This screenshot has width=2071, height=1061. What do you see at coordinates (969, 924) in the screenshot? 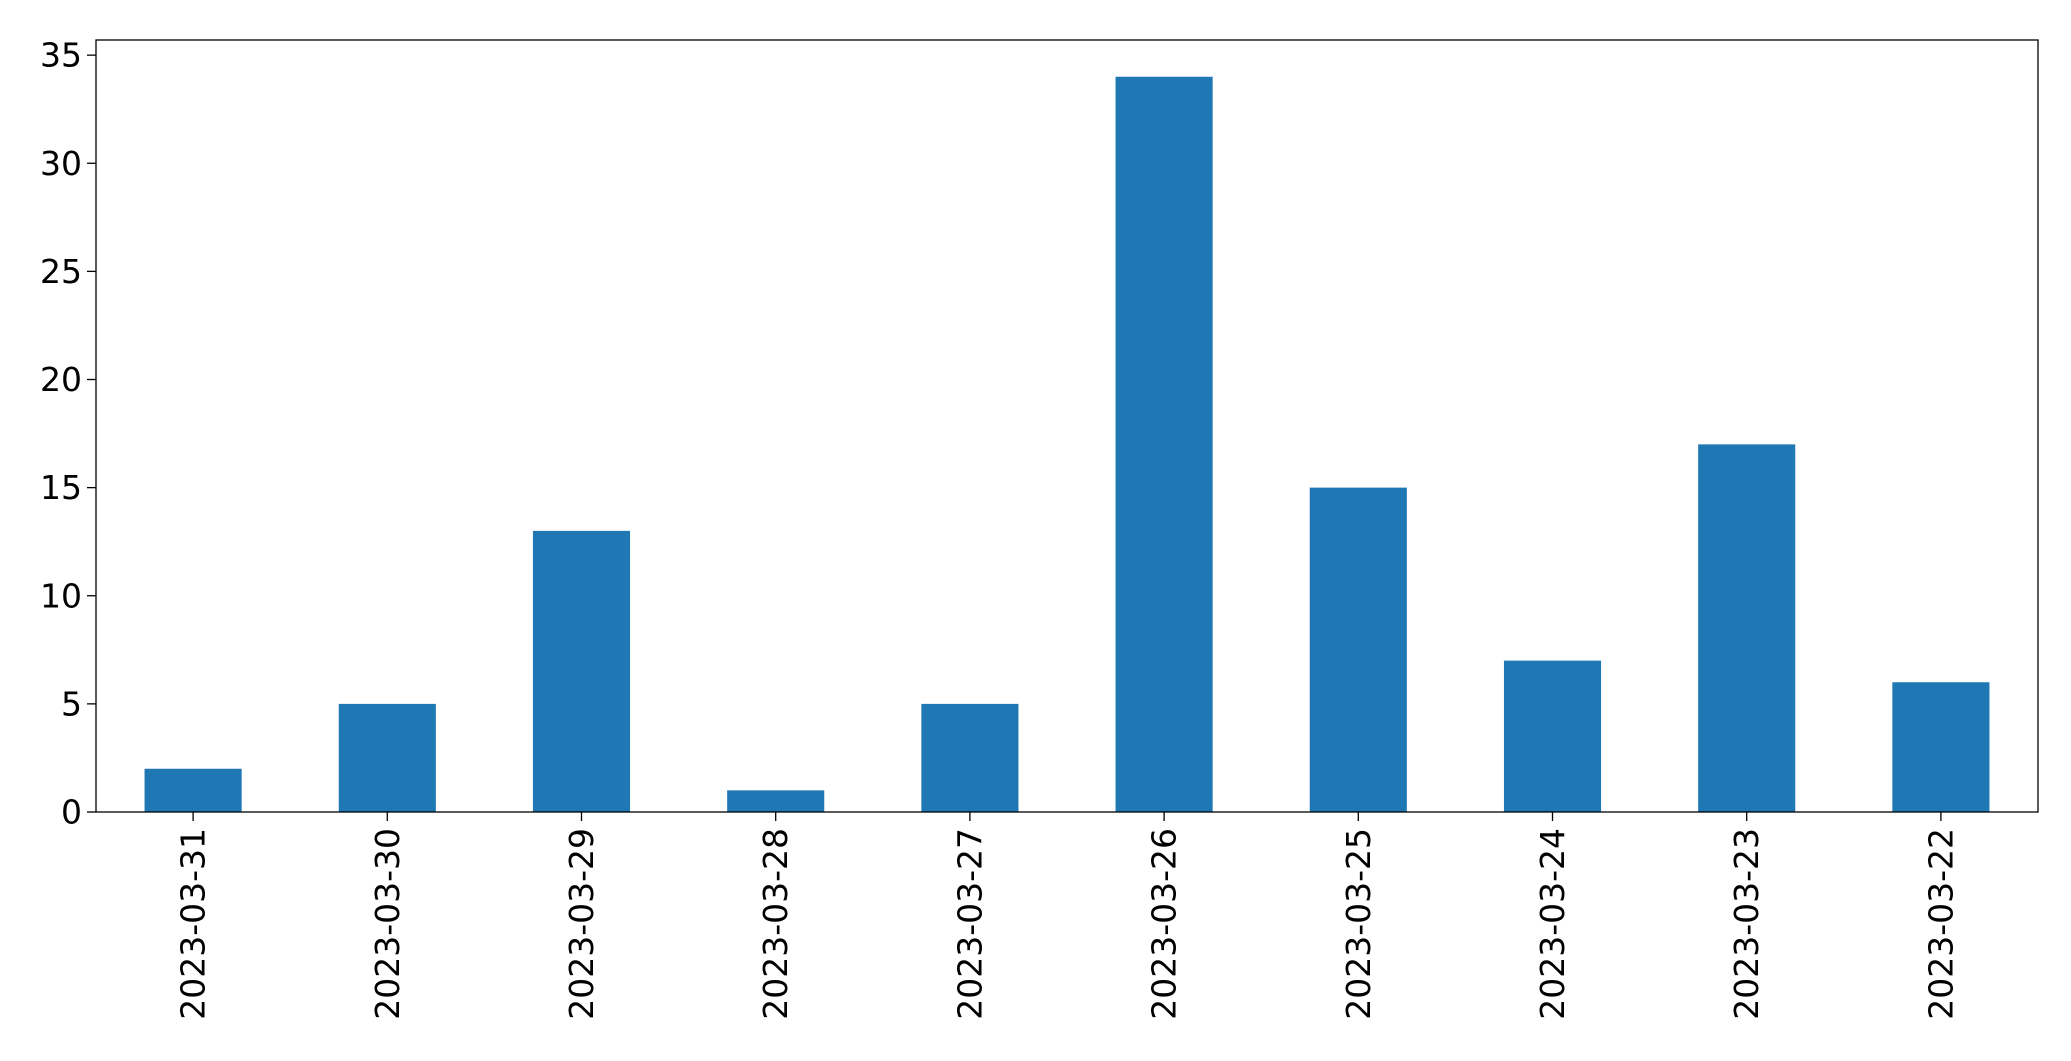
I see `x-tick-label: 2023-03-27` at bounding box center [969, 924].